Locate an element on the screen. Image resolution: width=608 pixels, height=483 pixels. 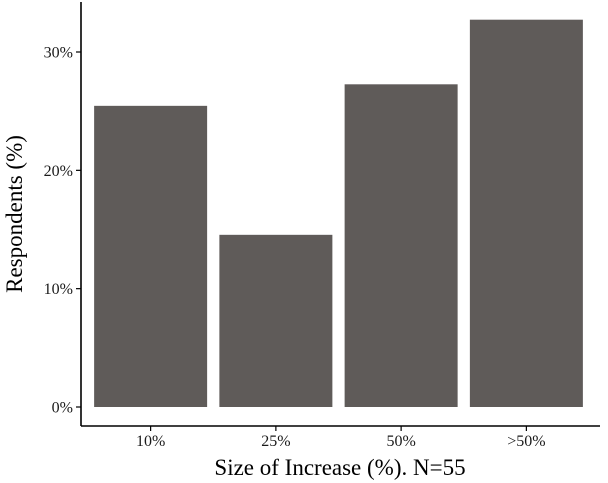
x-tick-label: 25% is located at coordinates (275, 441).